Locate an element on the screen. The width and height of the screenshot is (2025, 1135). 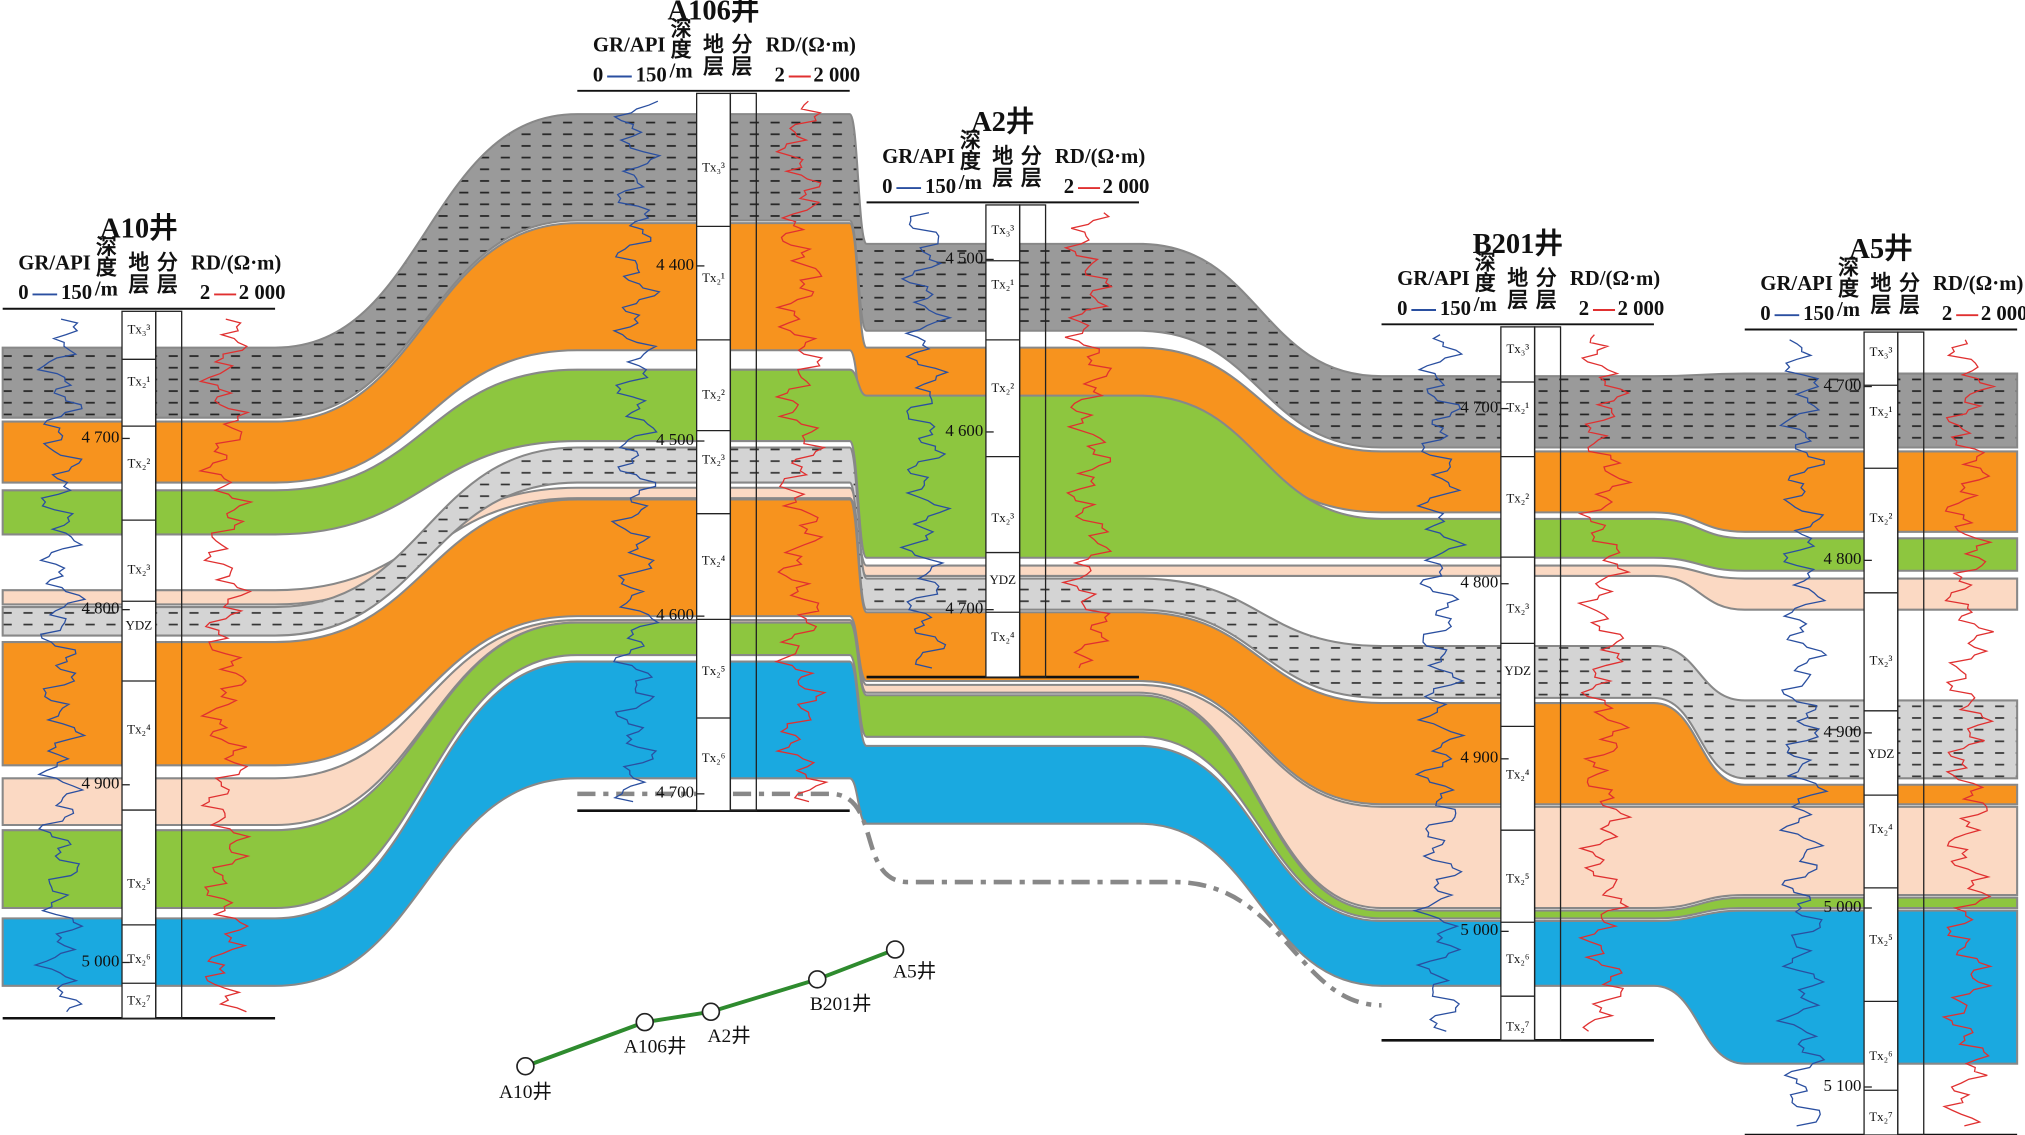
layer-column is located at coordinates (1911, 733).